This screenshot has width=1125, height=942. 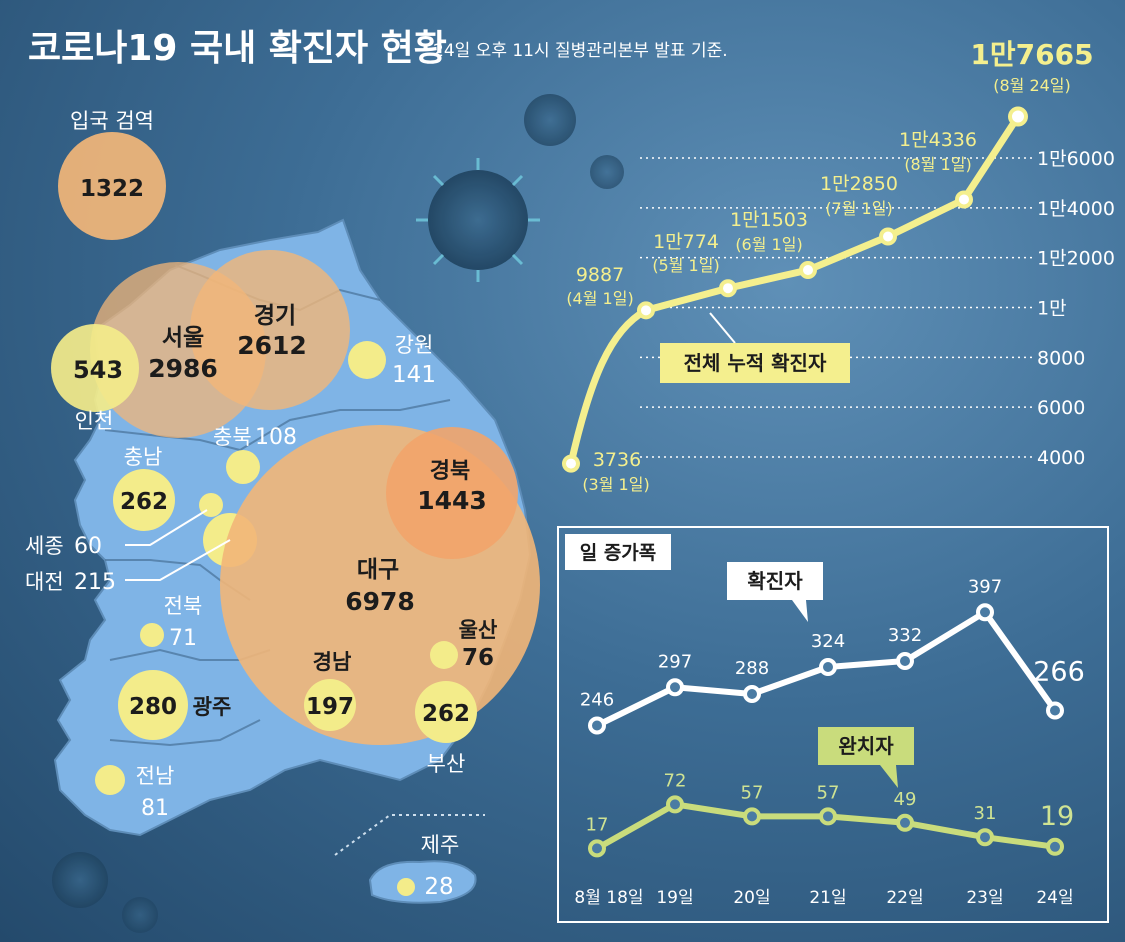 I want to click on chungnam-name: 충남, so click(x=143, y=457).